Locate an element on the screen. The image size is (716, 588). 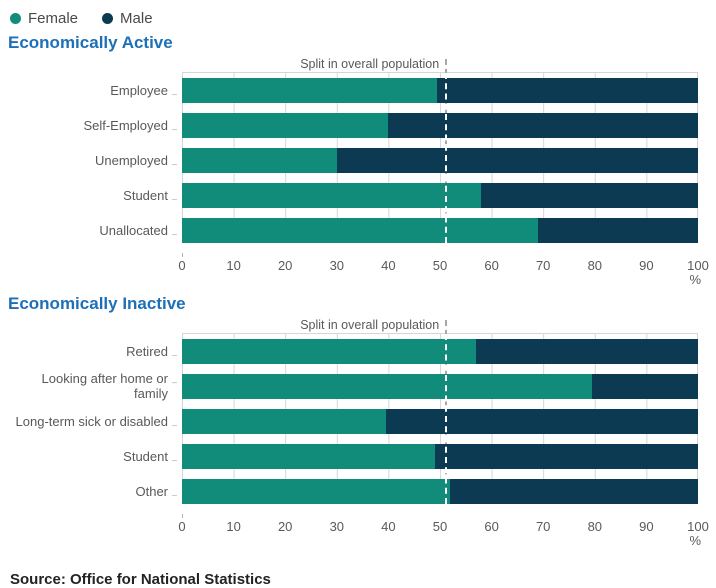
legend-item-female: Female is located at coordinates (44, 18).